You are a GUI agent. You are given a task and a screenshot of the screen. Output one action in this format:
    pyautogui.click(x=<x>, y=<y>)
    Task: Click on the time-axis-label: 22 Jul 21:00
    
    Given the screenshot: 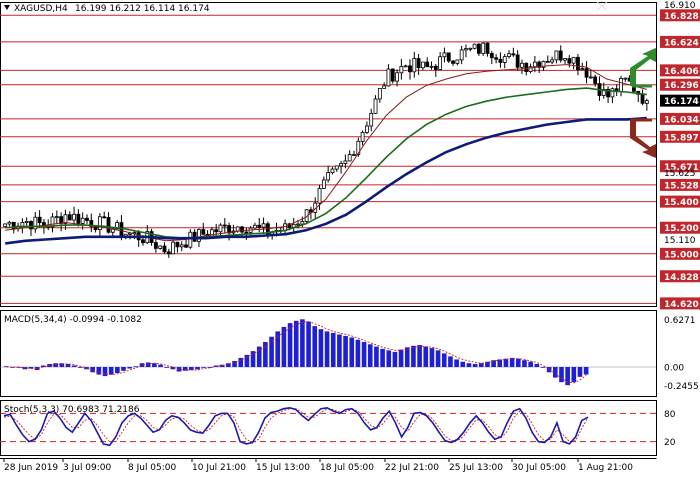 What is the action you would take?
    pyautogui.click(x=412, y=468)
    